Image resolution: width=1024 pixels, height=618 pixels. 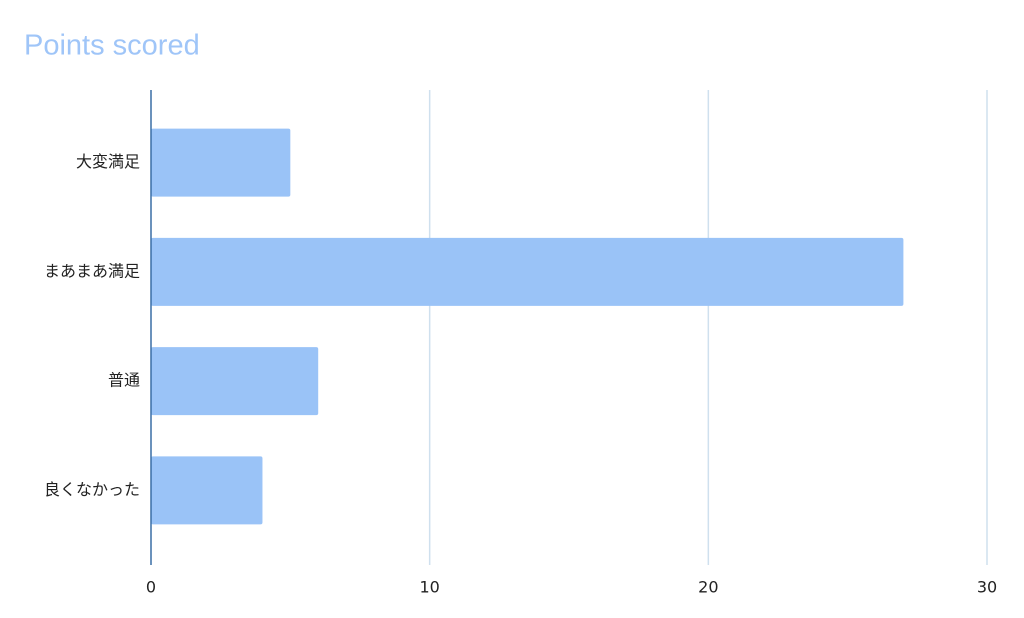 What do you see at coordinates (708, 587) in the screenshot?
I see `x-tick-label: 20` at bounding box center [708, 587].